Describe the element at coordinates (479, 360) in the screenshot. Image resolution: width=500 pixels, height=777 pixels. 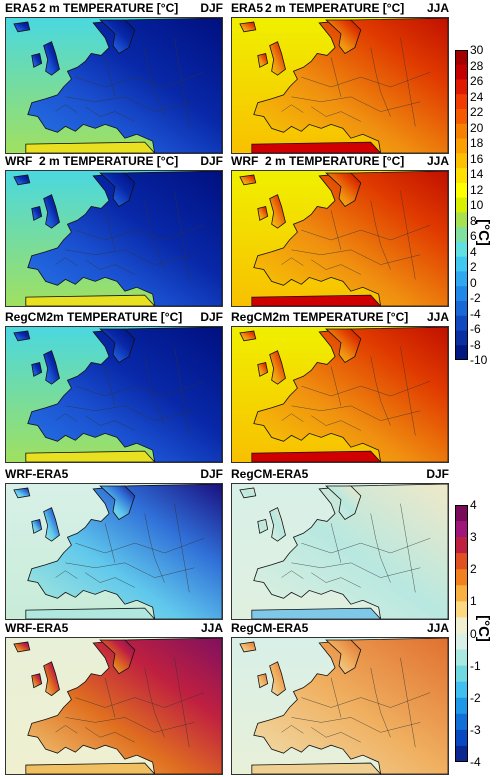
I see `colorbar-tick-label: -10` at that location.